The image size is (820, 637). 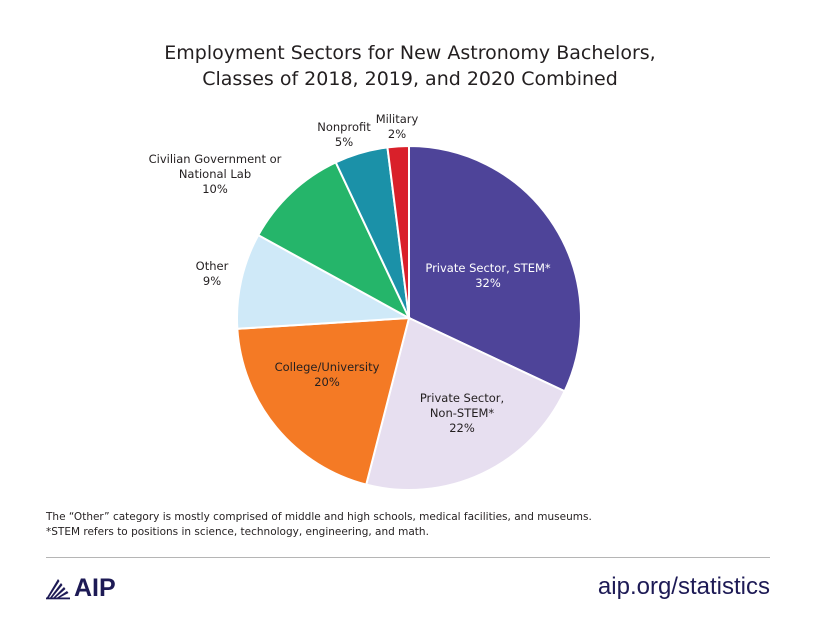 I want to click on pie-slice-college-university, so click(x=323, y=401).